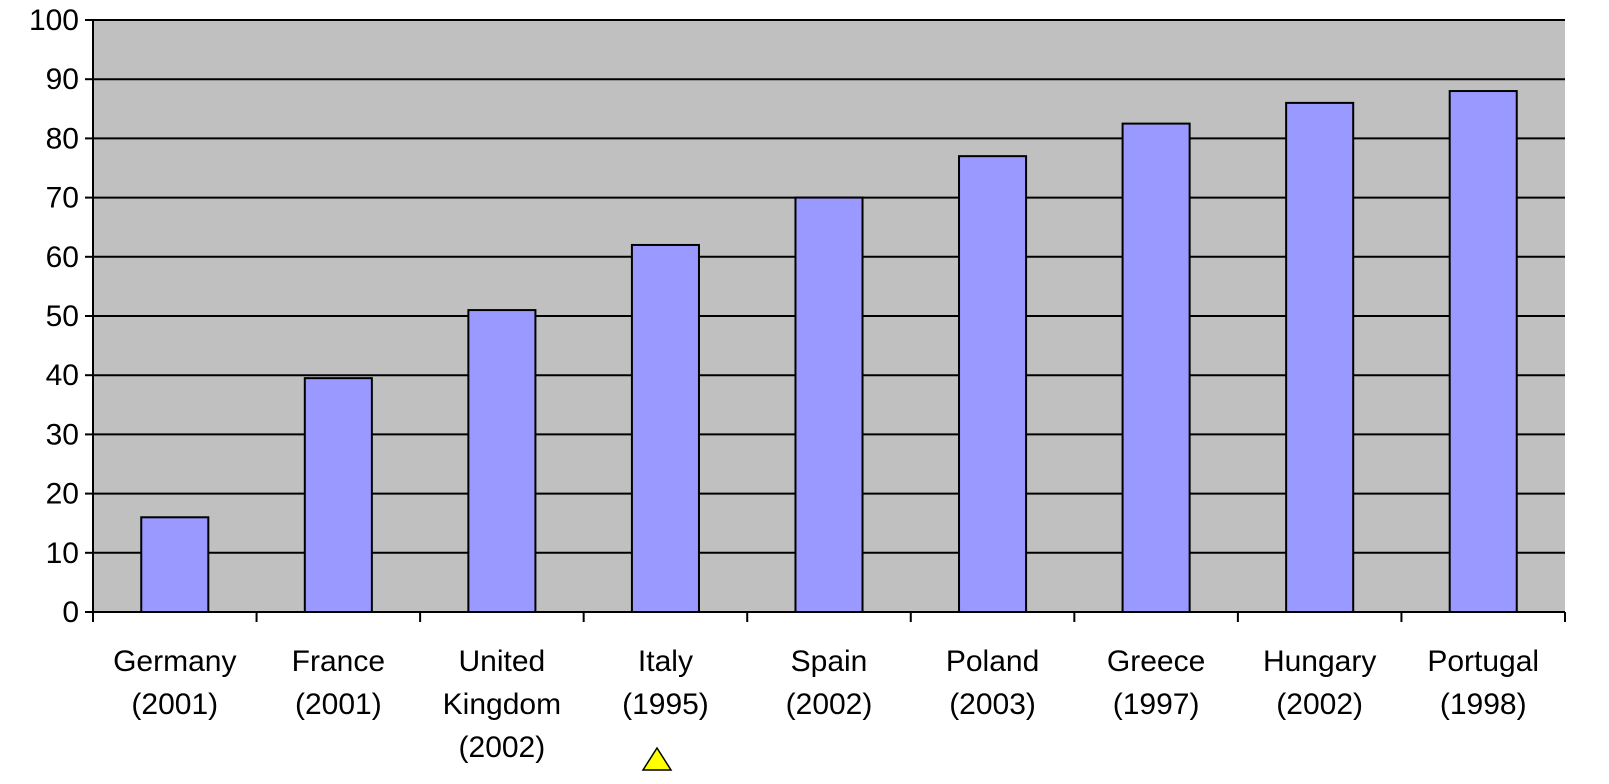  I want to click on y-tick-label: 70, so click(62, 198).